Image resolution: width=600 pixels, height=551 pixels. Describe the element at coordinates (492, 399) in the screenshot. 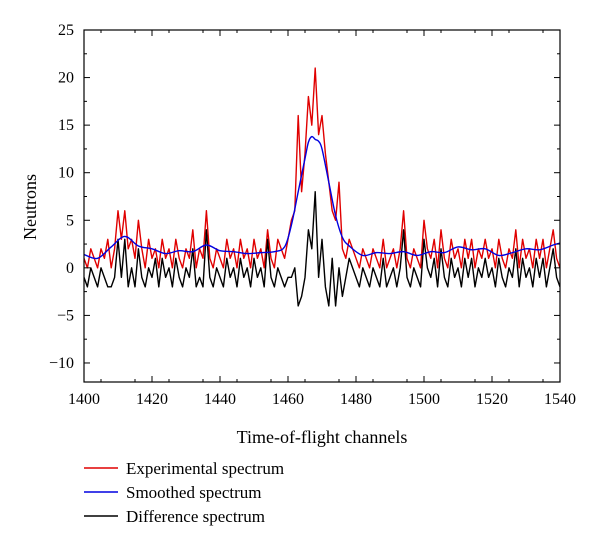

I see `x-tick-label: 1520` at that location.